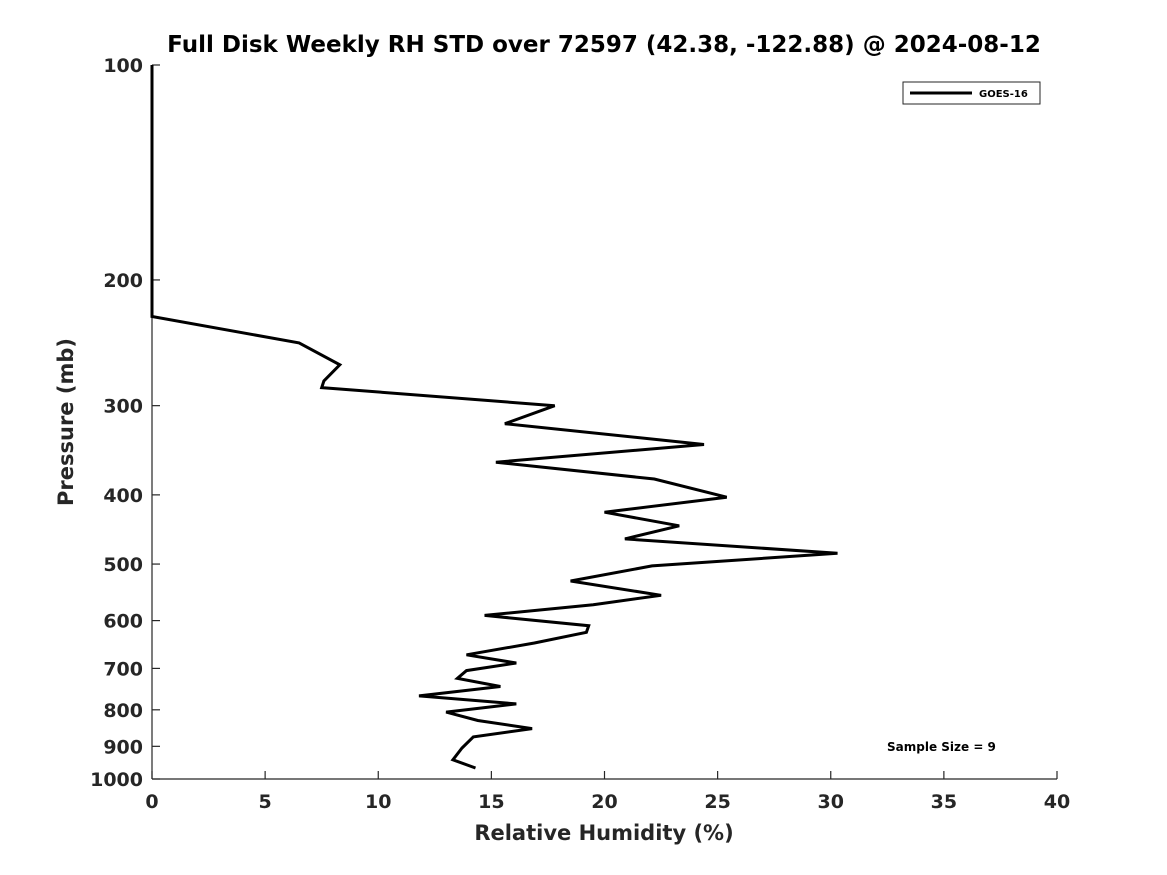 The height and width of the screenshot is (875, 1167). What do you see at coordinates (123, 407) in the screenshot?
I see `y-tick-label: 300` at bounding box center [123, 407].